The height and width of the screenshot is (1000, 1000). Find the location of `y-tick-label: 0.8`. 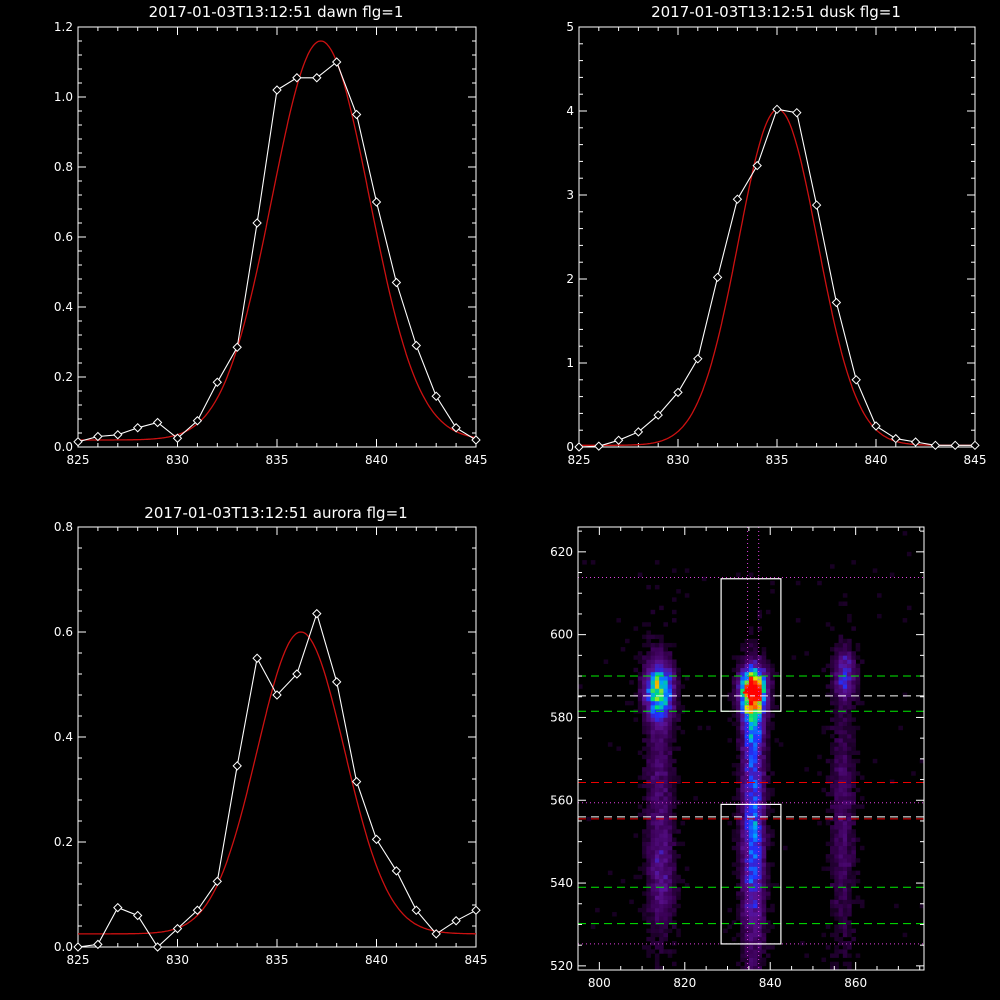

y-tick-label: 0.8 is located at coordinates (63, 527).